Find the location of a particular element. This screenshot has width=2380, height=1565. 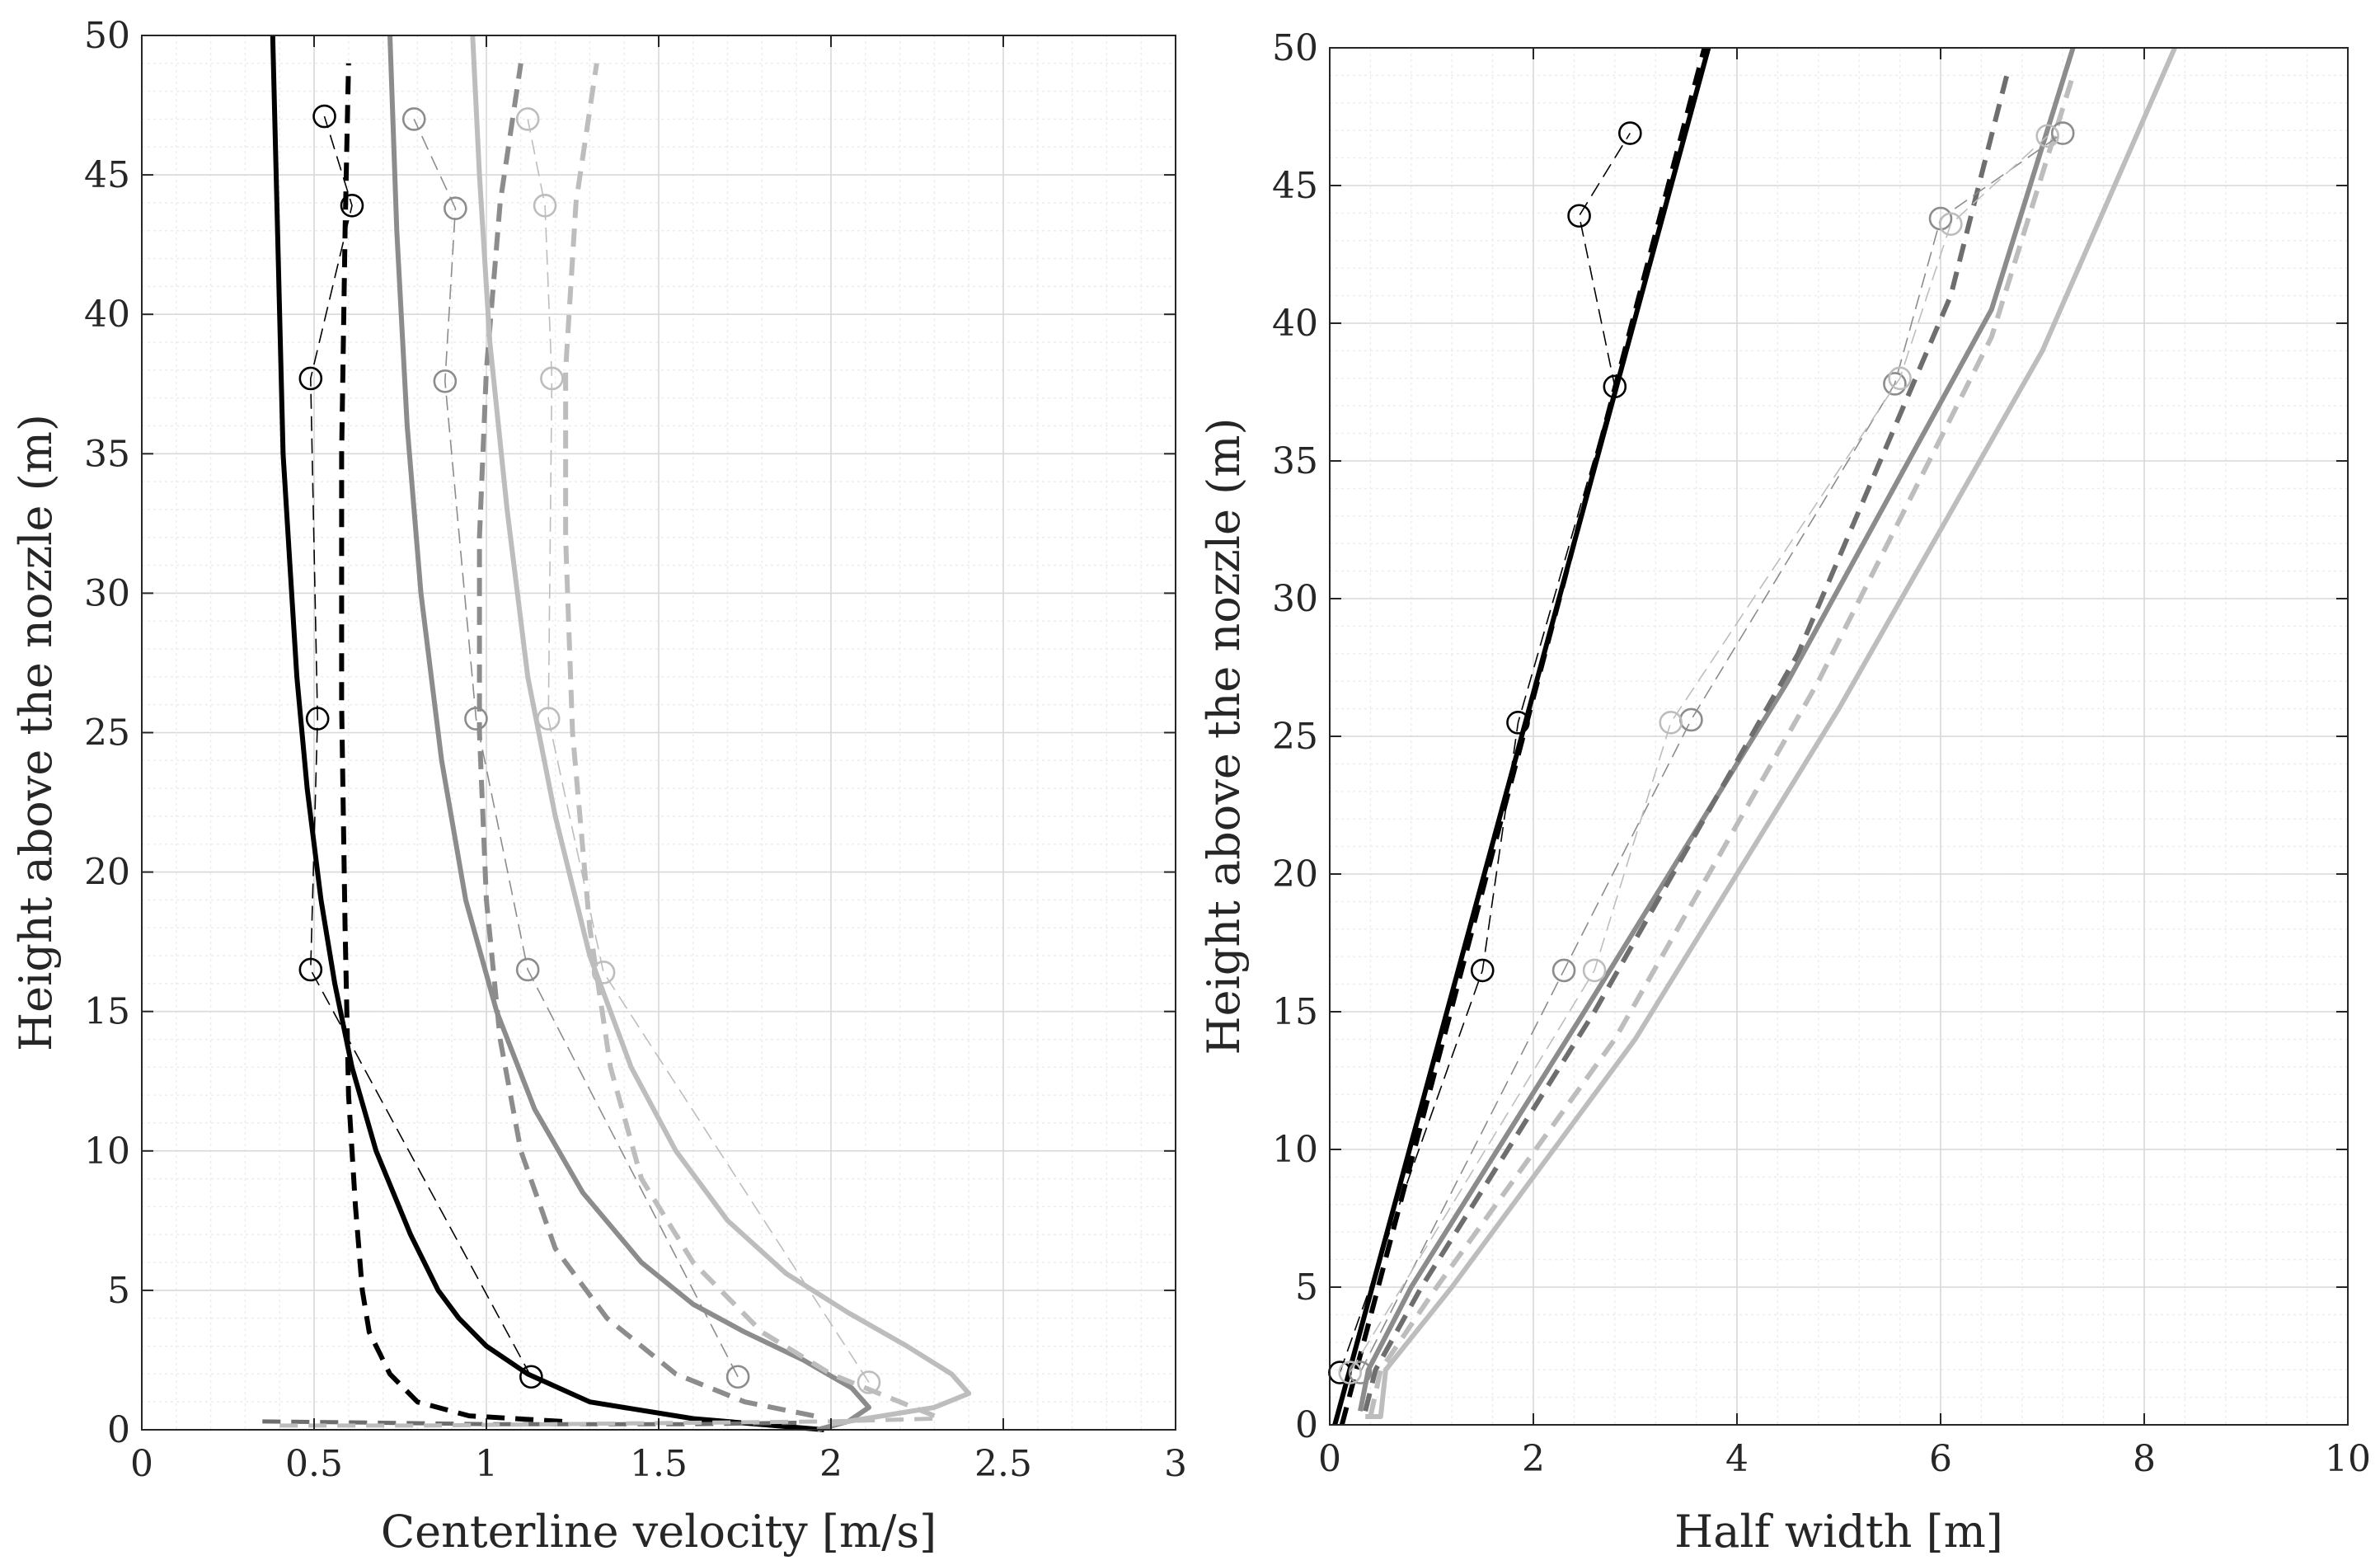

x-axis-label: Half width [m] is located at coordinates (1838, 1532).